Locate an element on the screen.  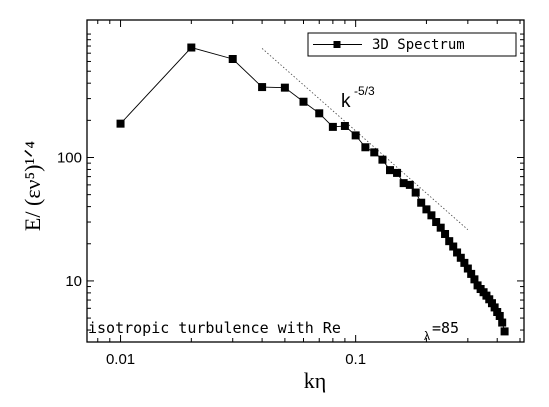
legend-box is located at coordinates (412, 44).